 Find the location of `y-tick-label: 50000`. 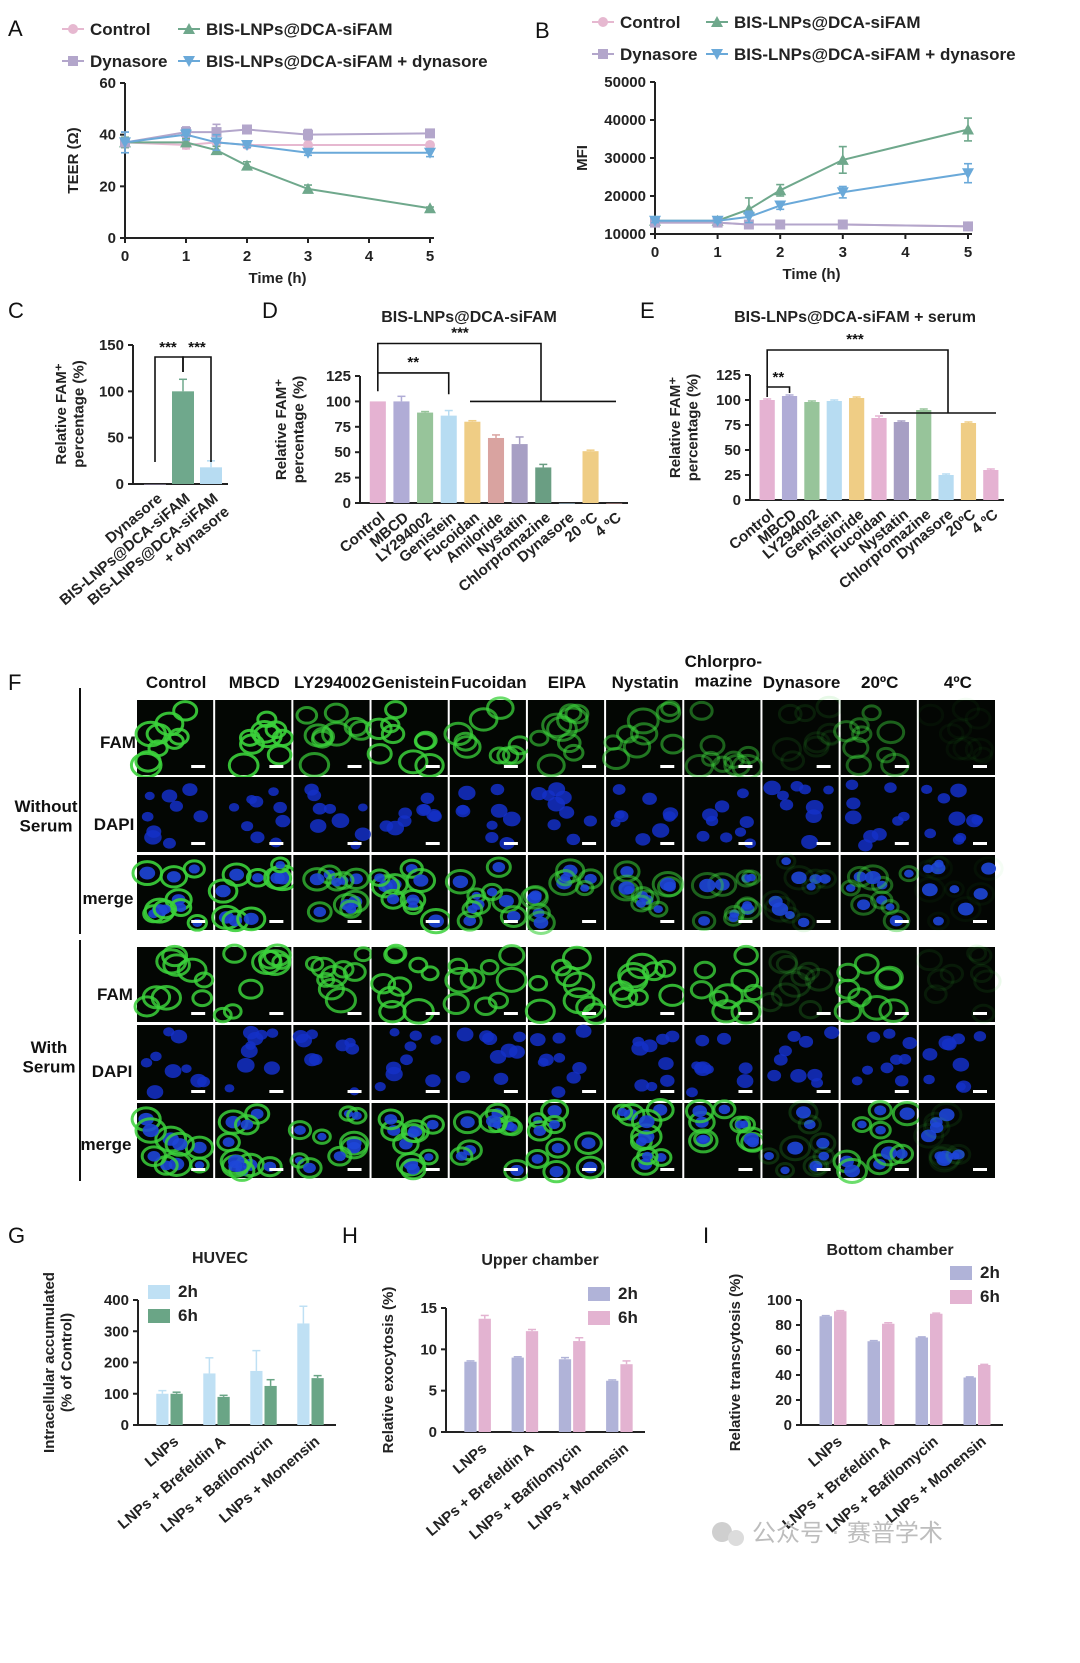

y-tick-label: 50000 is located at coordinates (625, 82).